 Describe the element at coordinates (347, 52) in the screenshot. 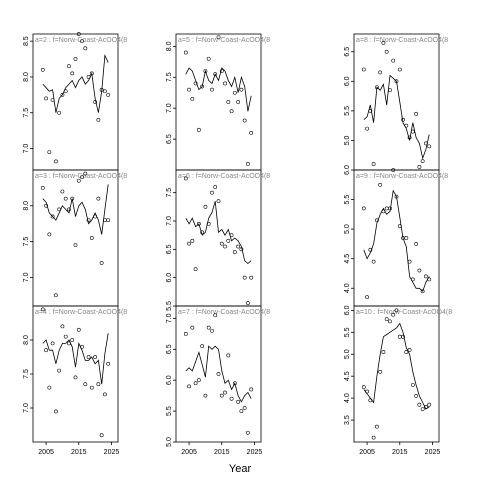

I see `y-tick-label: 6.5` at that location.